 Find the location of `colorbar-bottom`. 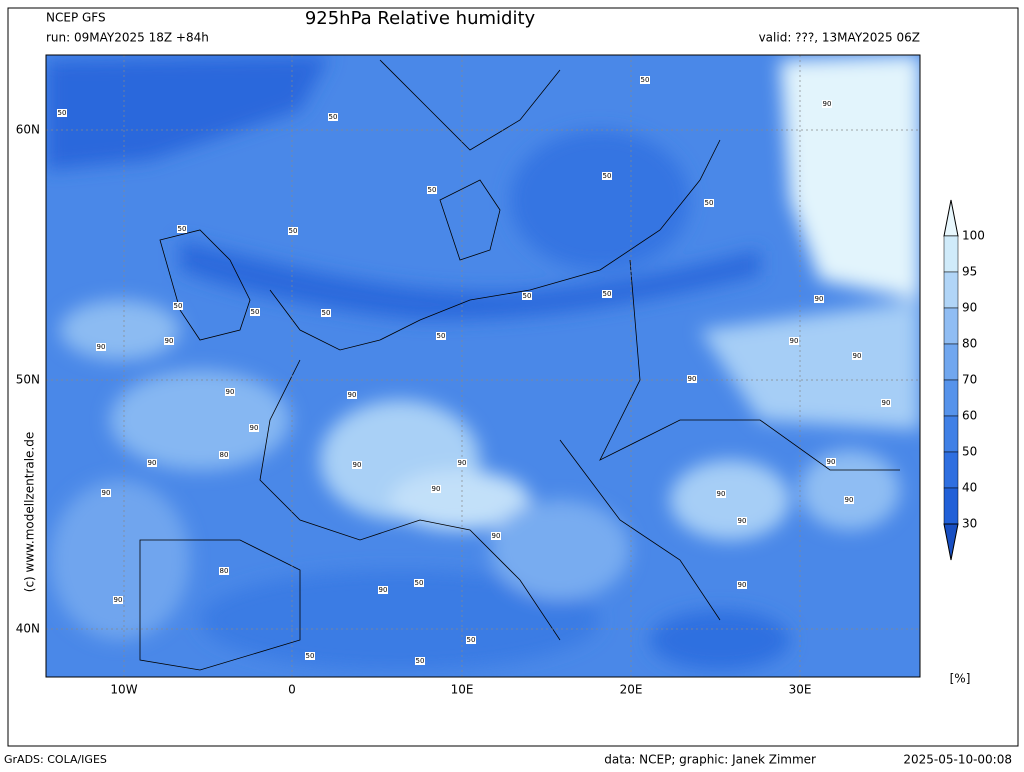

colorbar-bottom is located at coordinates (951, 542).